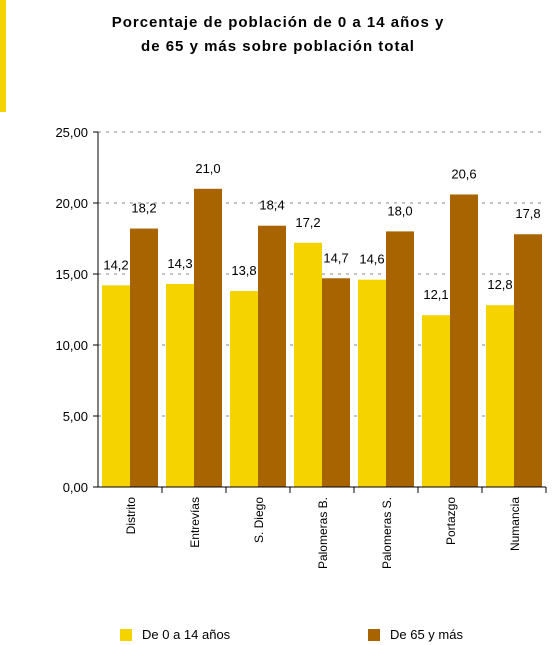 The height and width of the screenshot is (645, 556). What do you see at coordinates (207, 168) in the screenshot?
I see `data-label: 21,0` at bounding box center [207, 168].